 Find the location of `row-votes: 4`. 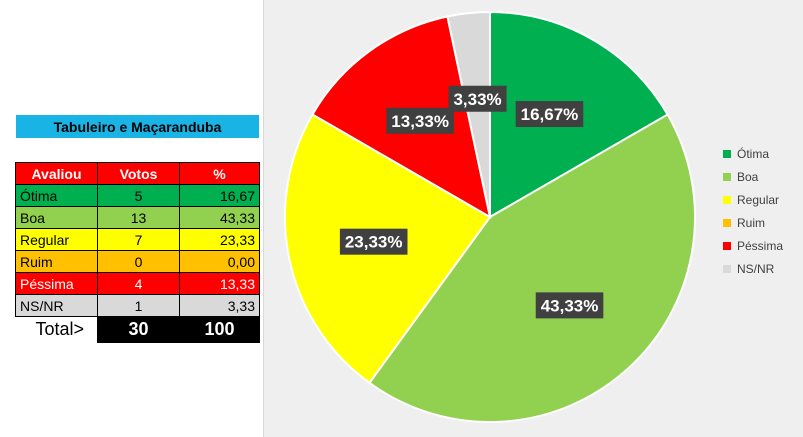

row-votes: 4 is located at coordinates (138, 283).